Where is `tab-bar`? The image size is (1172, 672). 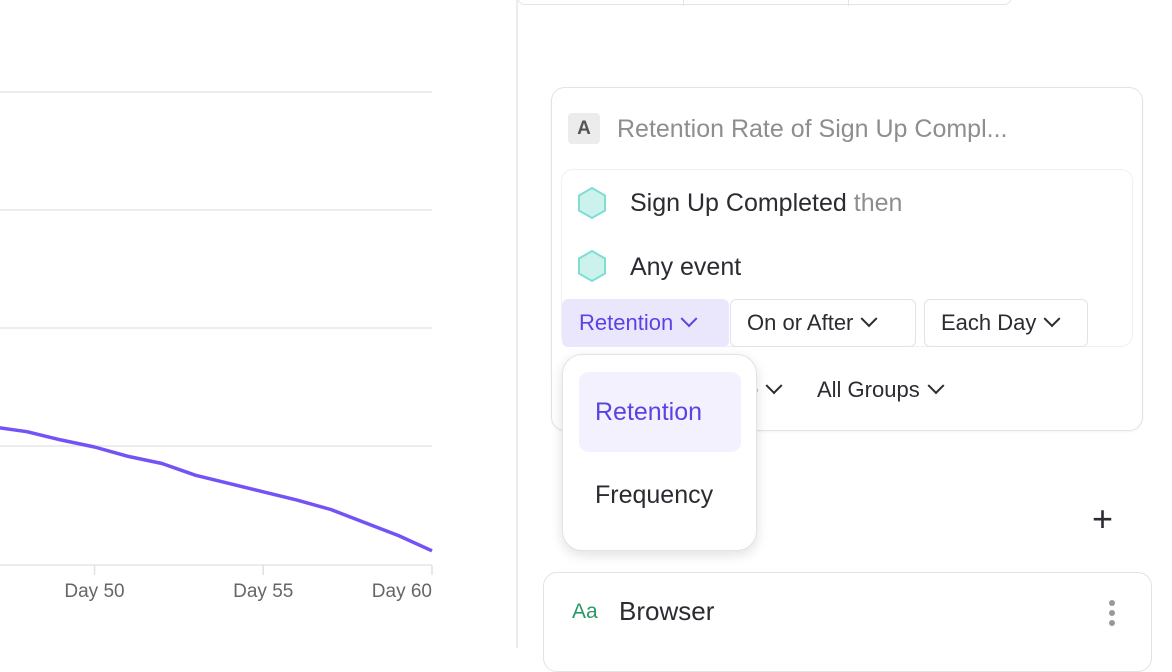
tab-bar is located at coordinates (764, 3).